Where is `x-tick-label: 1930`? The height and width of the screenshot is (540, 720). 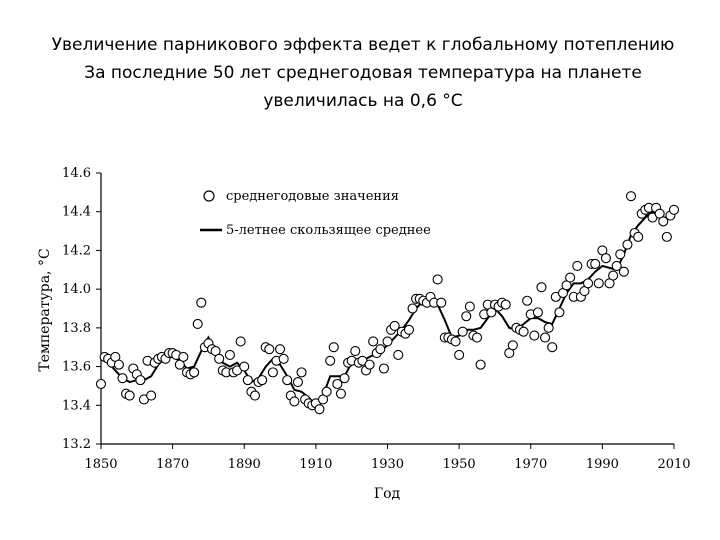
x-tick-label: 1930 is located at coordinates (387, 464).